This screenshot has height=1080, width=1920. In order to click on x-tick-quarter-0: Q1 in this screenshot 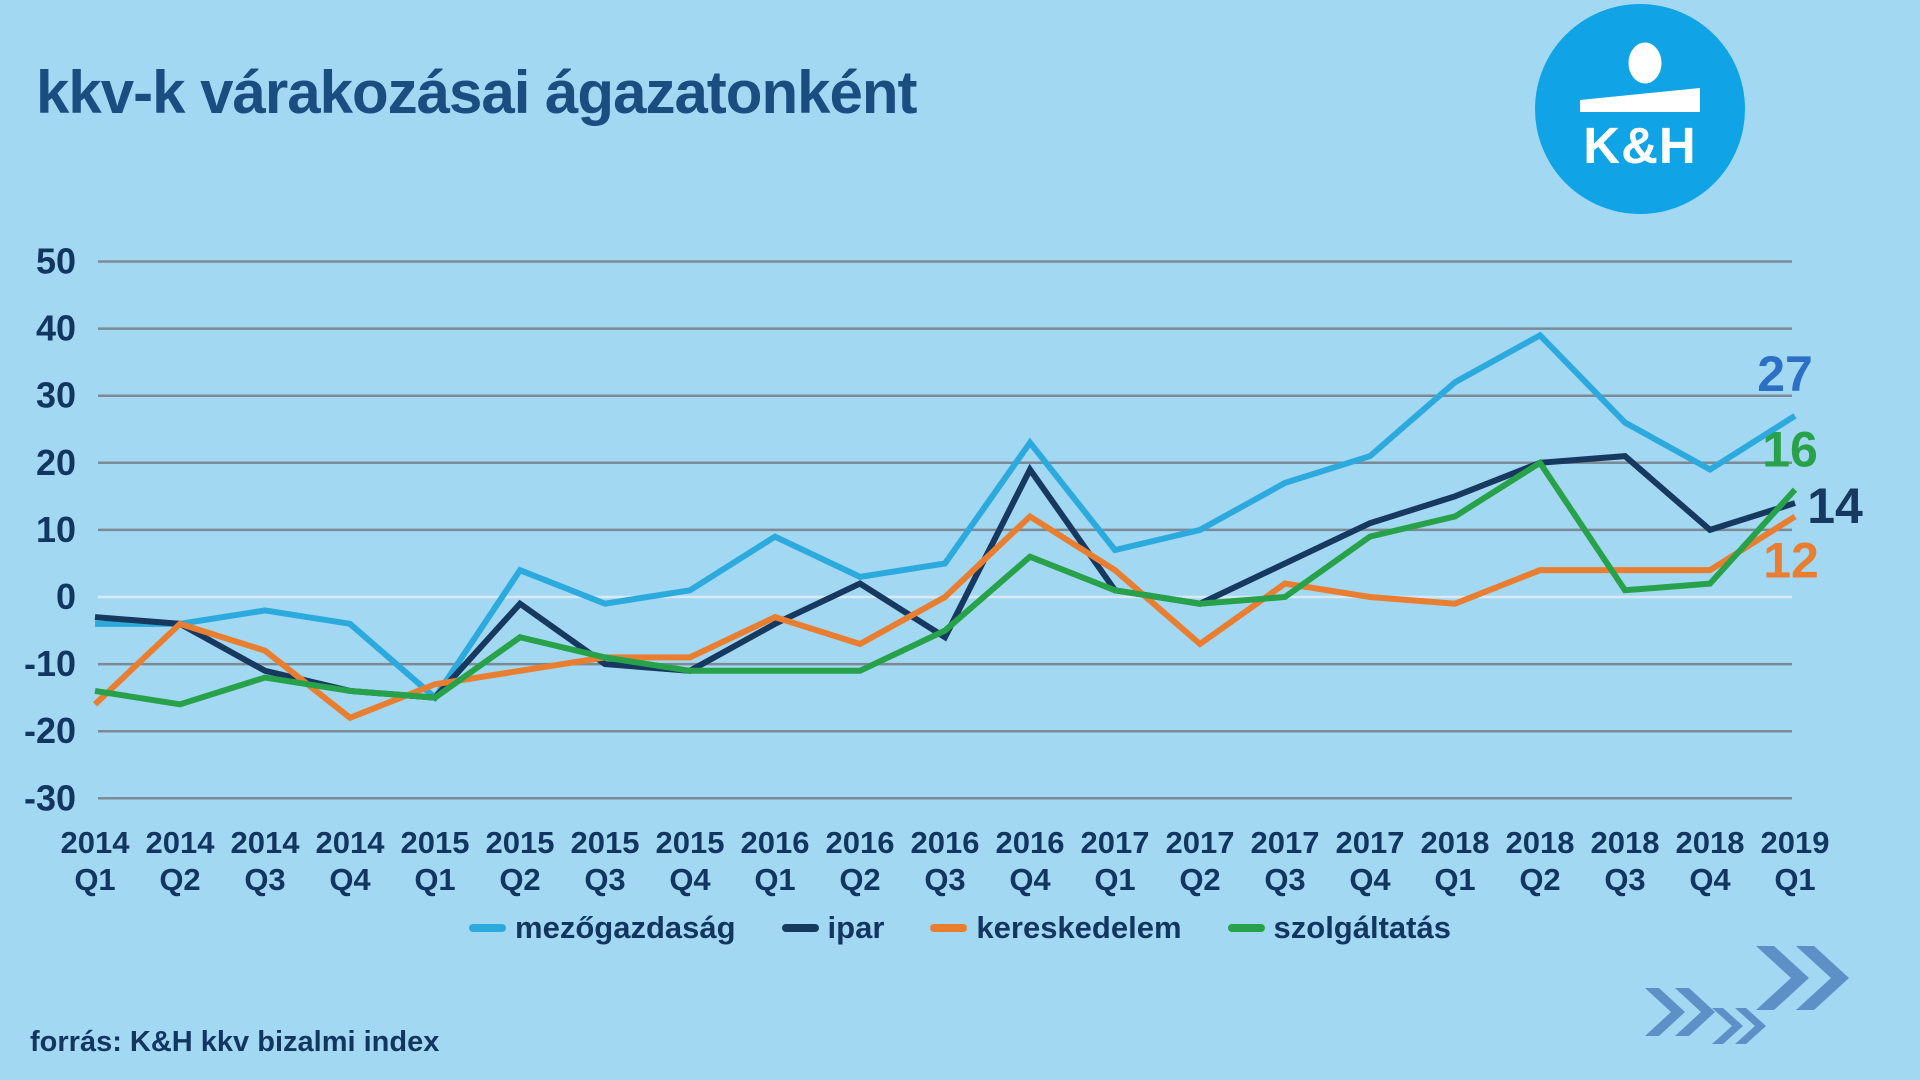, I will do `click(94, 879)`.